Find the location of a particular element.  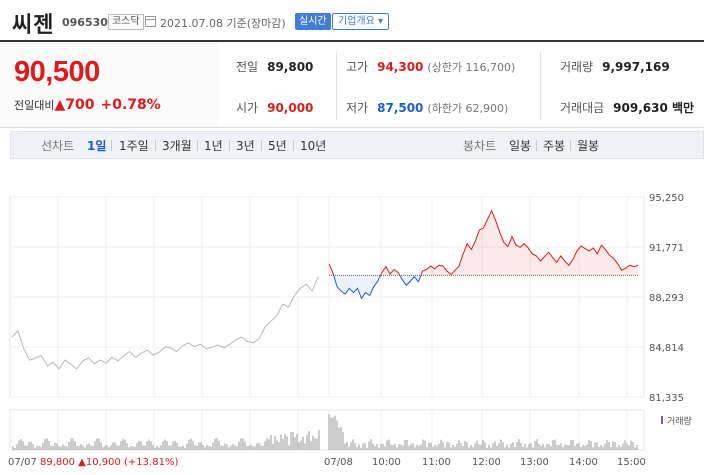

prev-day-summary: 07/07 89,800 ▲10,900 (+13.81%) is located at coordinates (93, 462).